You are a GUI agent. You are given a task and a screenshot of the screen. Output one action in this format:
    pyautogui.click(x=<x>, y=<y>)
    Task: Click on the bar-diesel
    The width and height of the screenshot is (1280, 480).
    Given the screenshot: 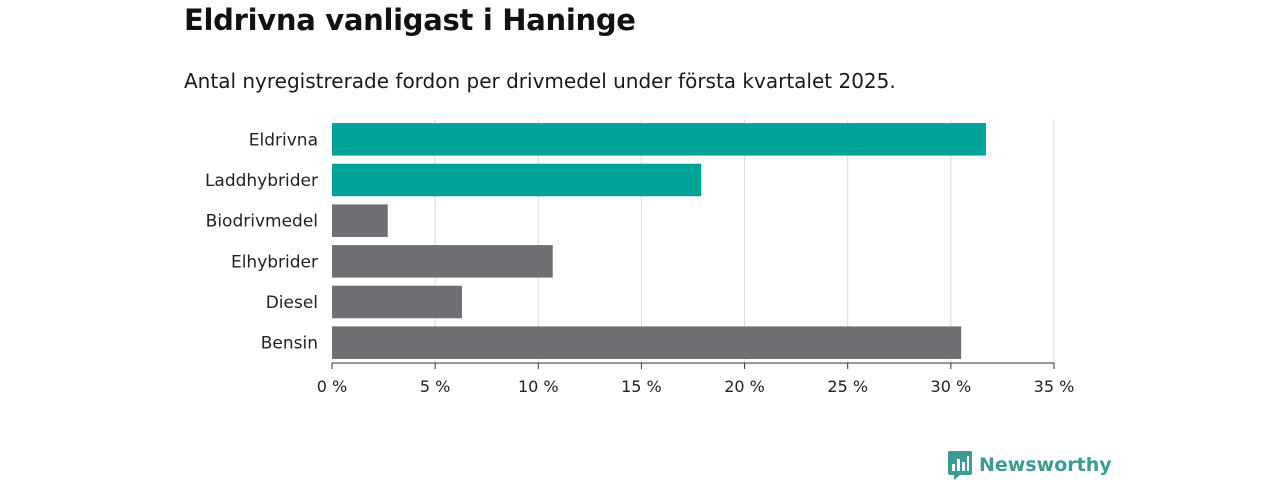 What is the action you would take?
    pyautogui.click(x=397, y=302)
    